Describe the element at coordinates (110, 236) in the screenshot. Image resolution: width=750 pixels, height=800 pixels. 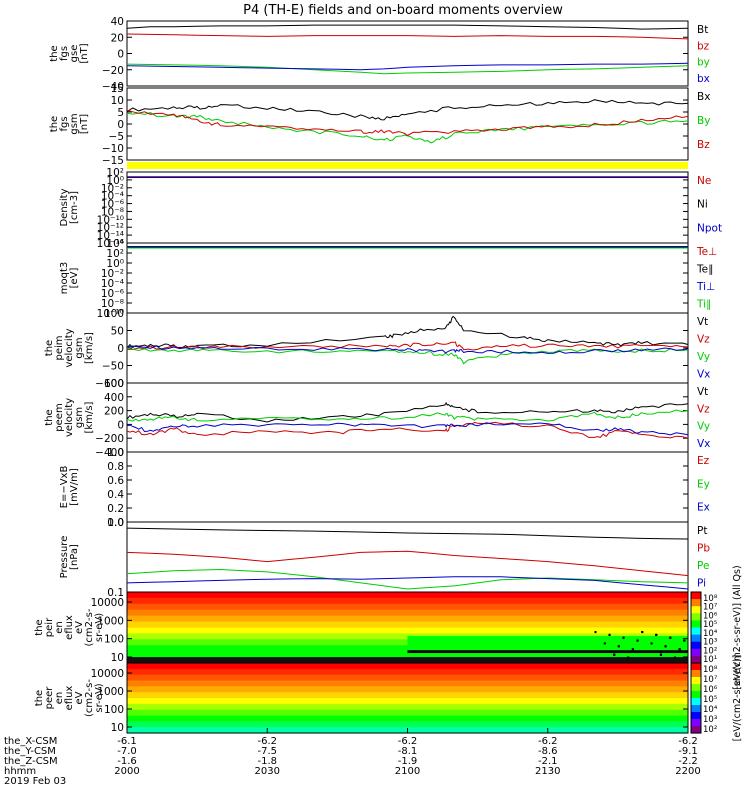
I see `y-tick-label: 10⁻¹⁴` at that location.